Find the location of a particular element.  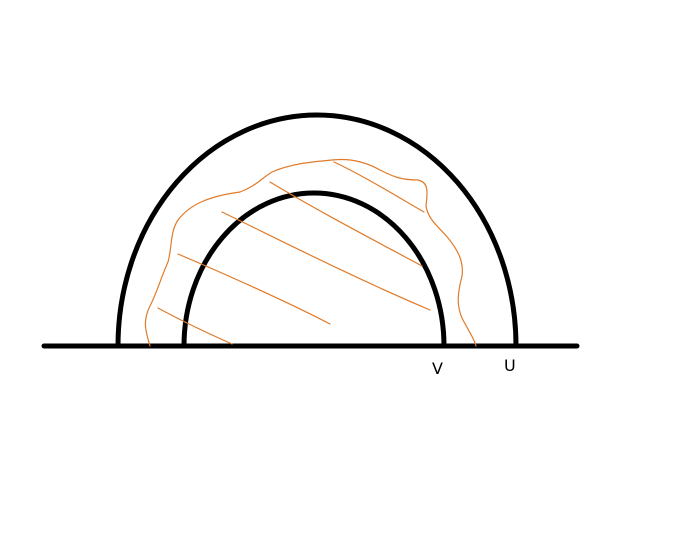

point-u-label: U is located at coordinates (510, 365).